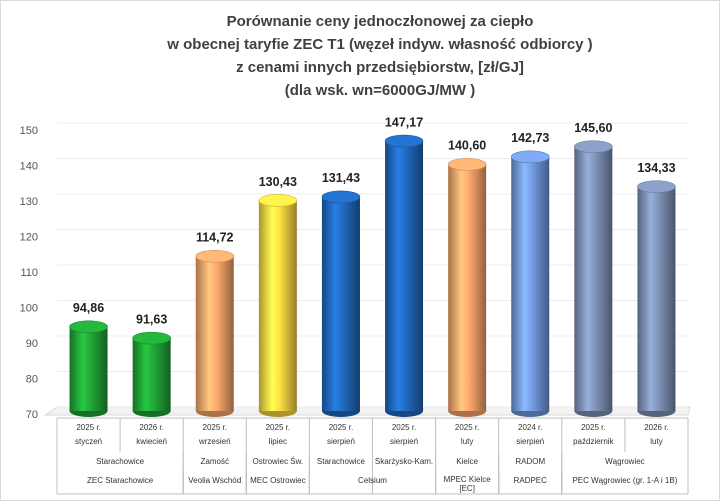 The image size is (720, 501). What do you see at coordinates (656, 168) in the screenshot?
I see `value-label: 134,33` at bounding box center [656, 168].